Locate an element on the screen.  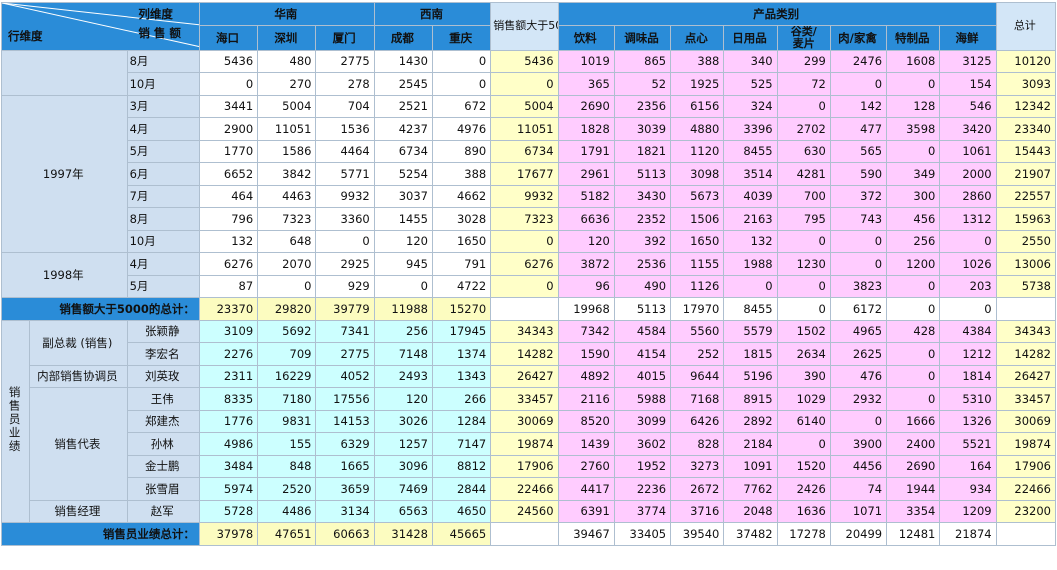
value-cell: 17906 is located at coordinates (524, 466).